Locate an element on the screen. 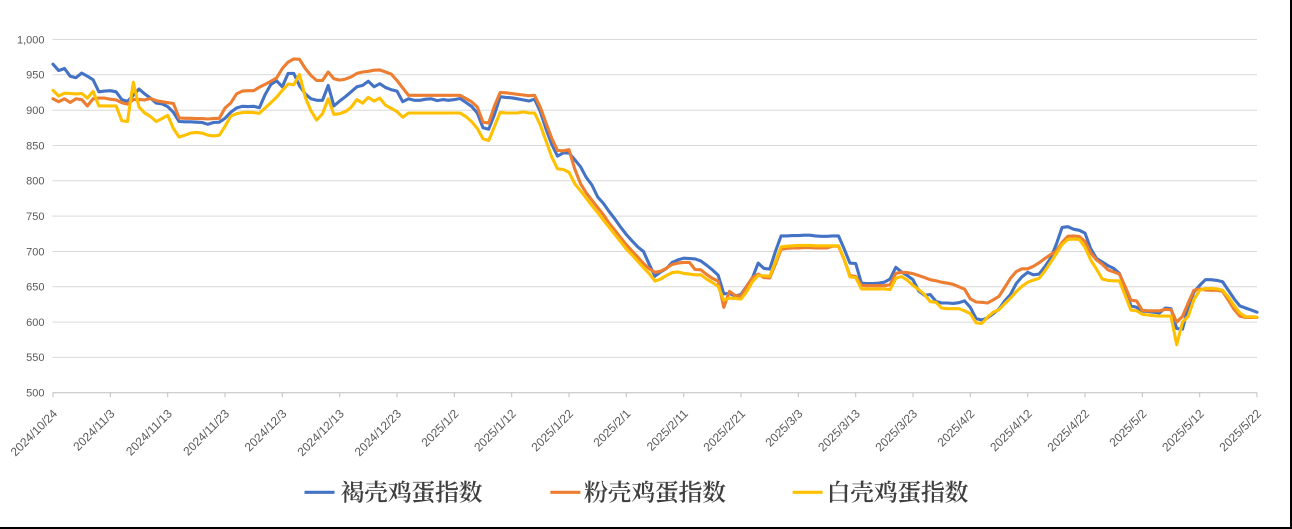 The width and height of the screenshot is (1292, 529). svg-text: 650 is located at coordinates (35, 288).